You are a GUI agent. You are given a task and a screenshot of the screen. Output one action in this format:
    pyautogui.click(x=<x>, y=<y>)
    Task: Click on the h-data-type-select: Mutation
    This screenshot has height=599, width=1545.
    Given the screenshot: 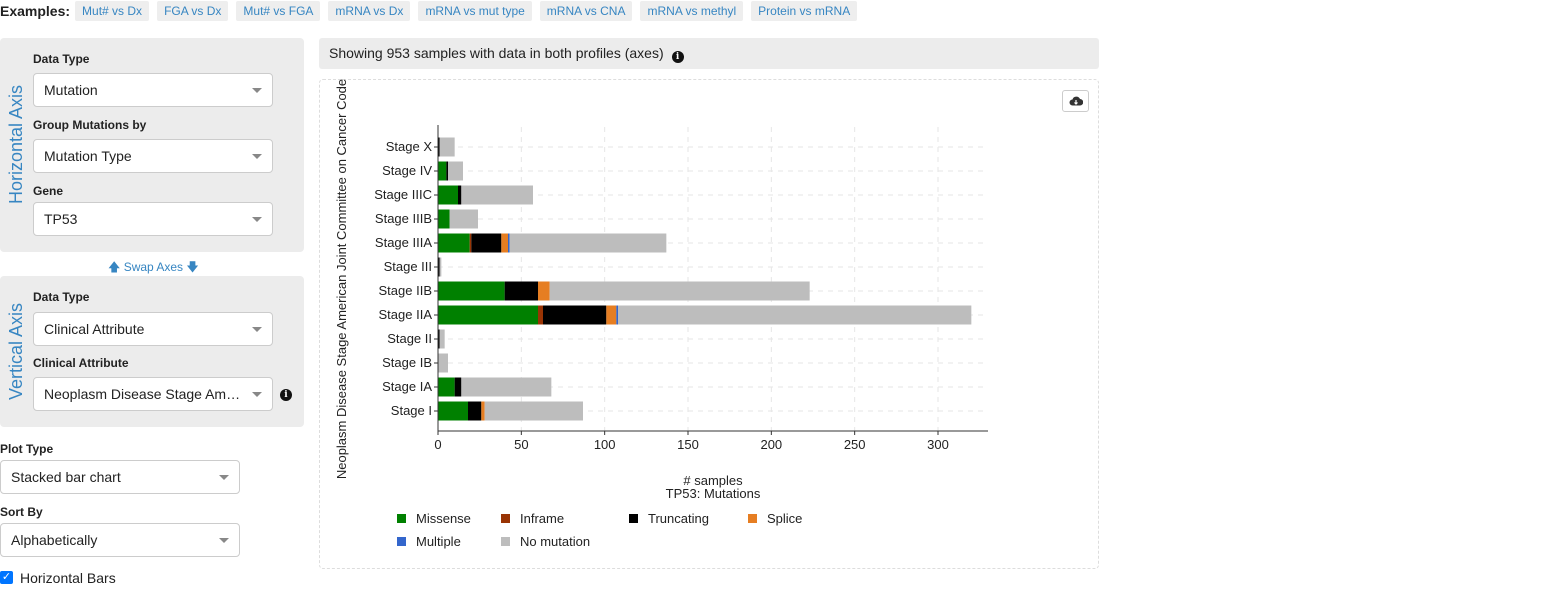 What is the action you would take?
    pyautogui.click(x=153, y=90)
    